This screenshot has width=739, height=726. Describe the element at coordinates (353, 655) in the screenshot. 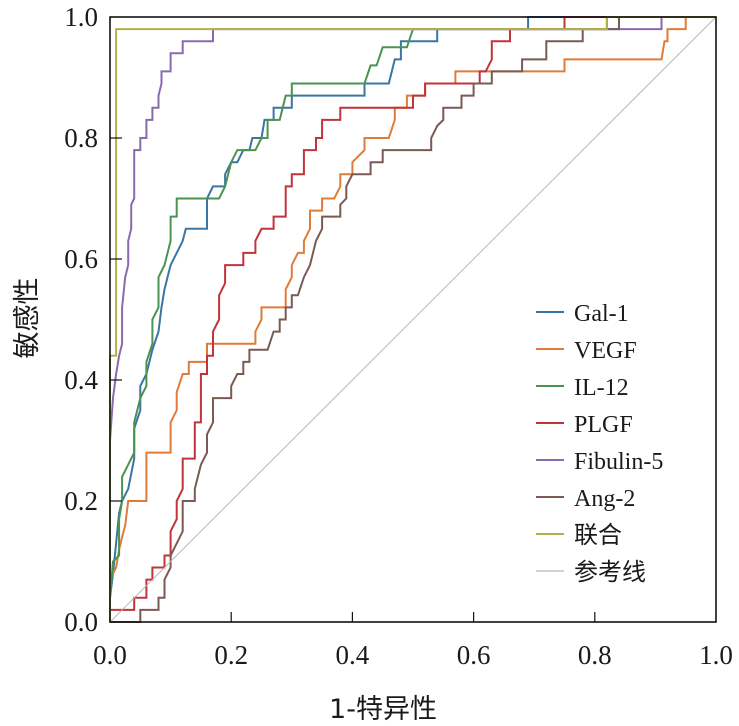

I see `x-tick-label: 0.4` at that location.